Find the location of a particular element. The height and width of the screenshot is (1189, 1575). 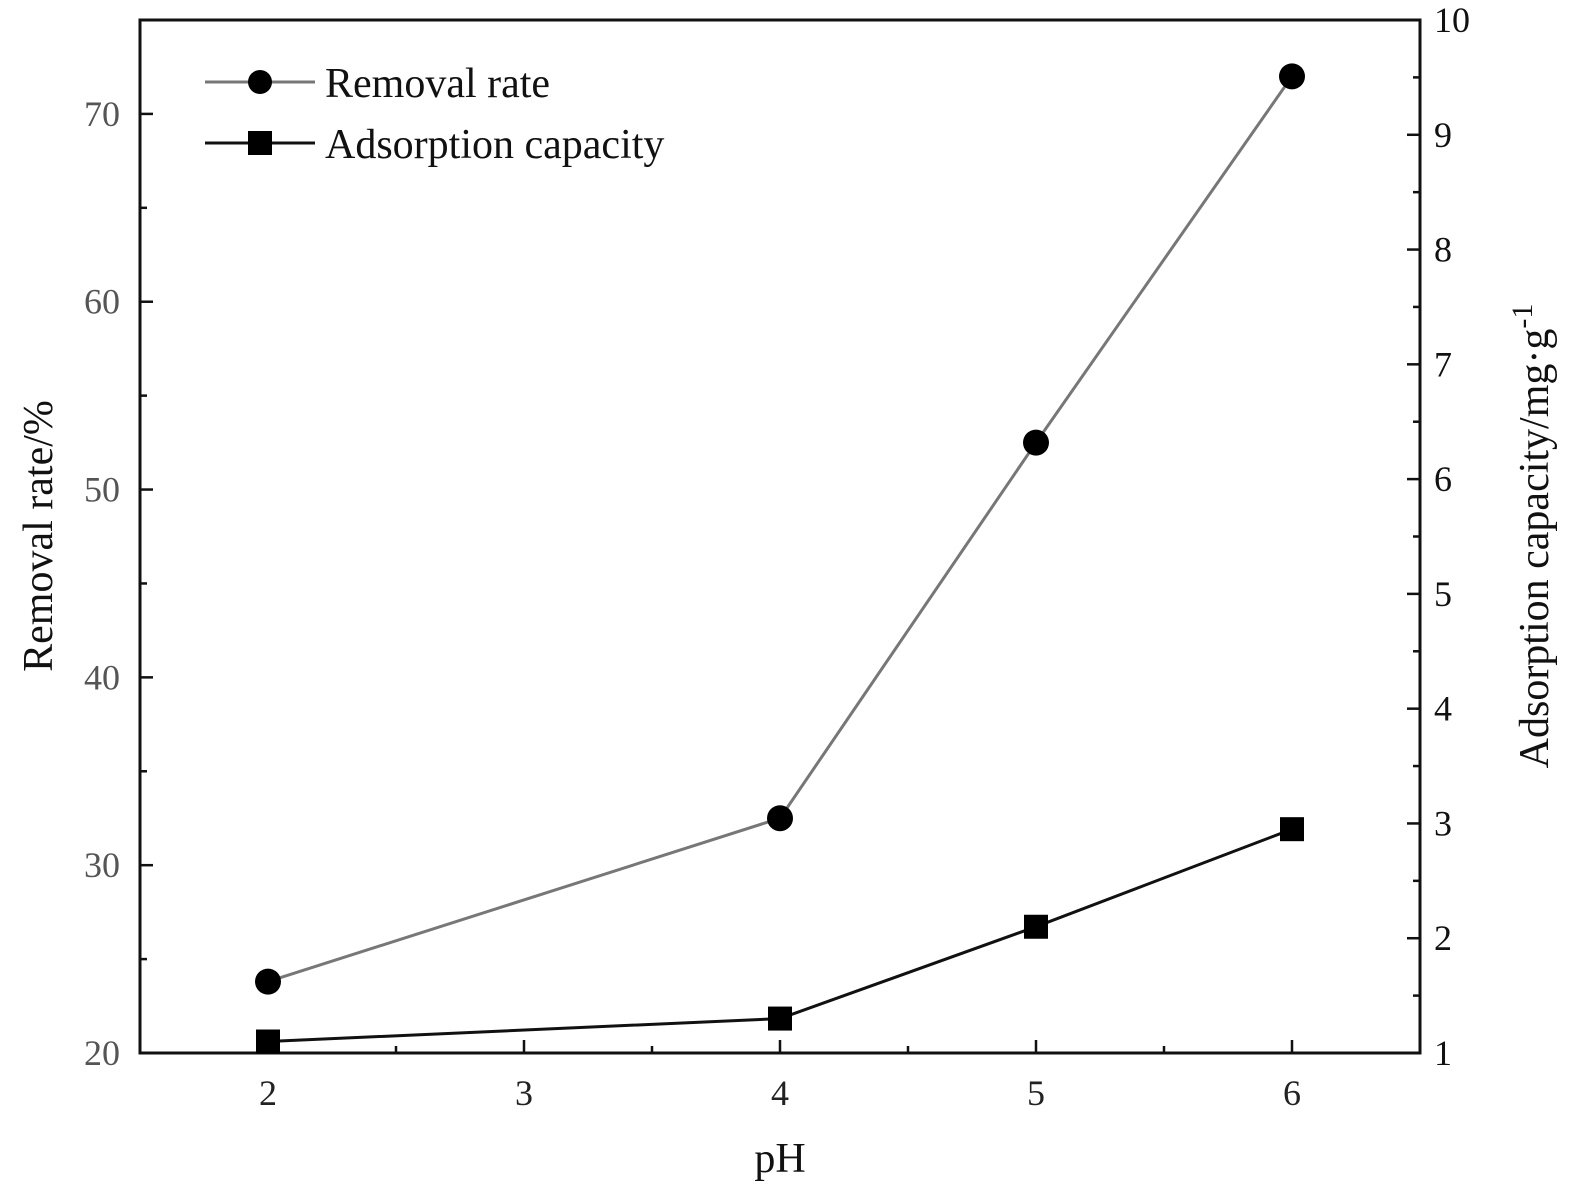

legend-marker-circle is located at coordinates (260, 82).